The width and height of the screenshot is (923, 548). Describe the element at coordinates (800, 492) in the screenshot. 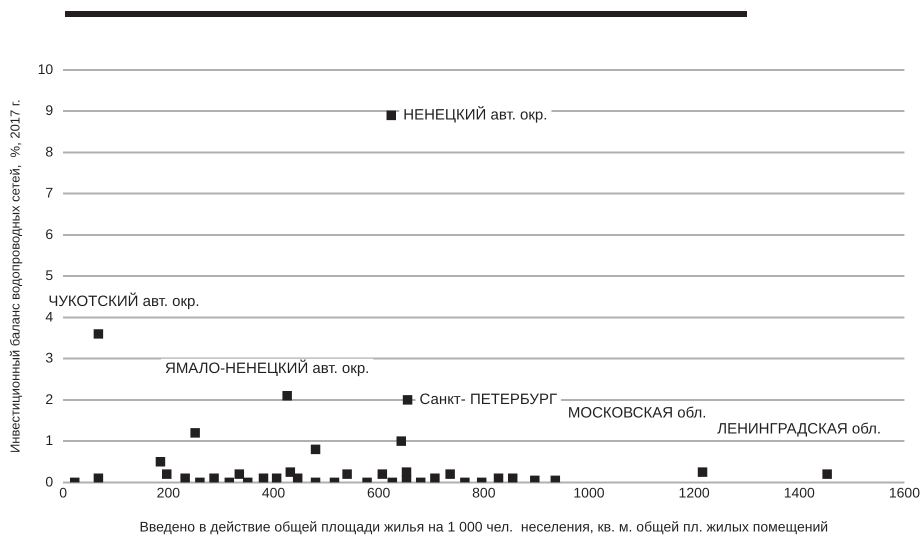

I see `x-tick-label: 1400` at that location.